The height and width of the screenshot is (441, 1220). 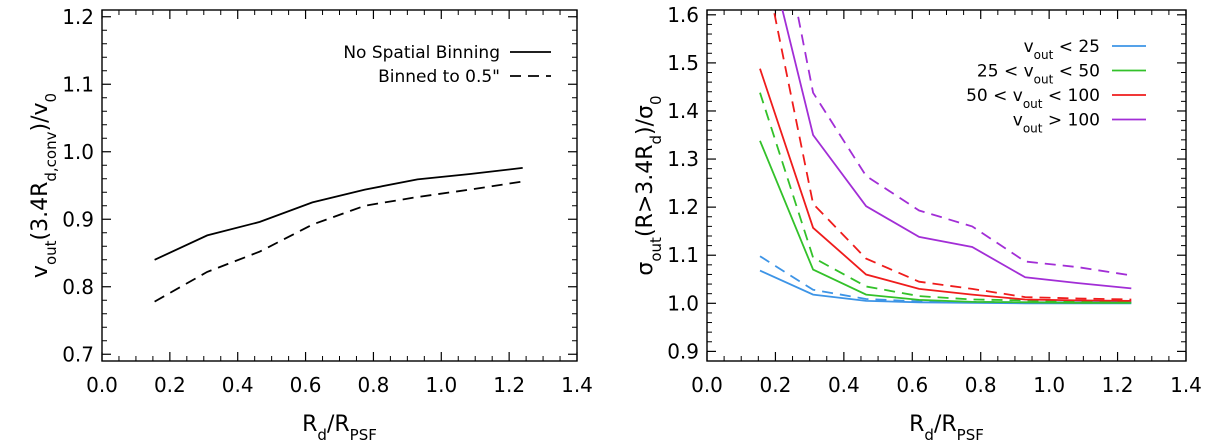 I want to click on legend-label: vout > 100, so click(x=1056, y=123).